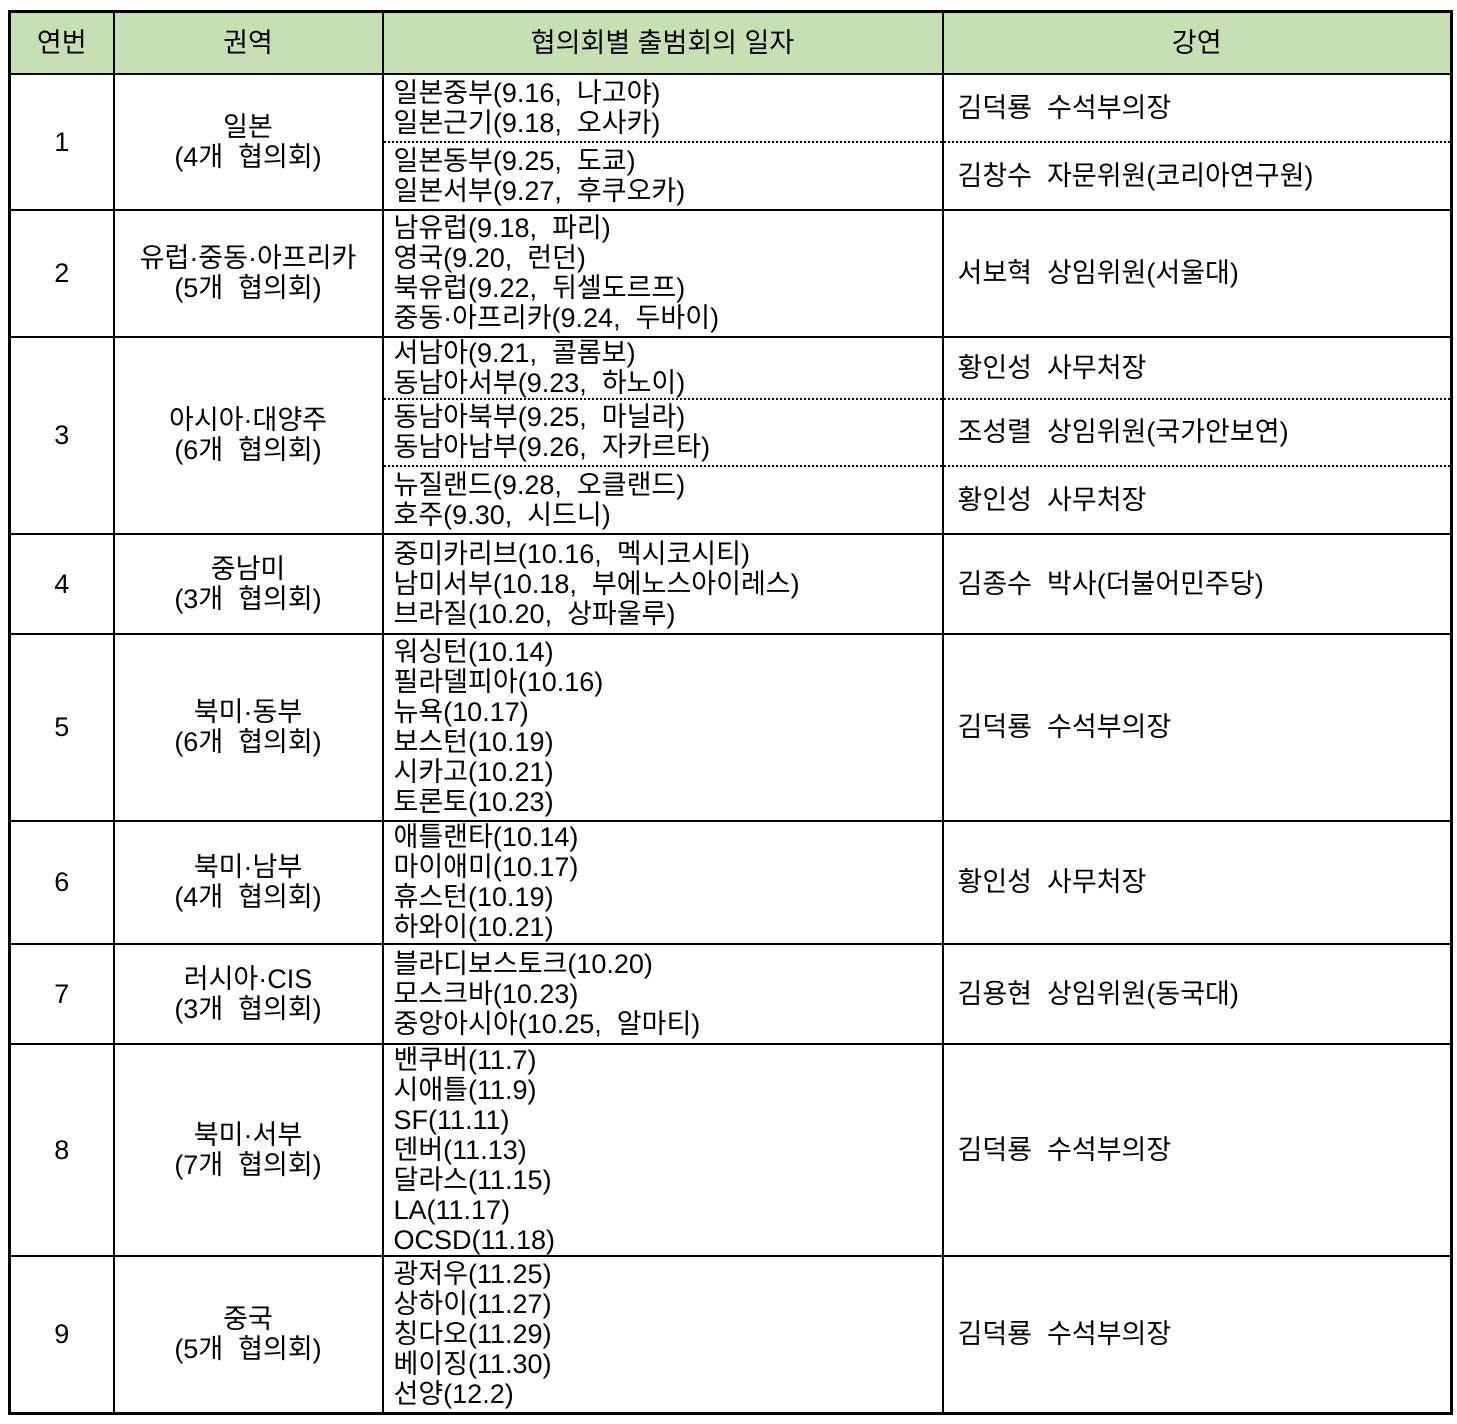 Image resolution: width=1457 pixels, height=1424 pixels. I want to click on table-row: 뉴질랜드(9.28, 오클랜드) 호주(9.30, 시드니) 황인성 사무처장, so click(731, 499).